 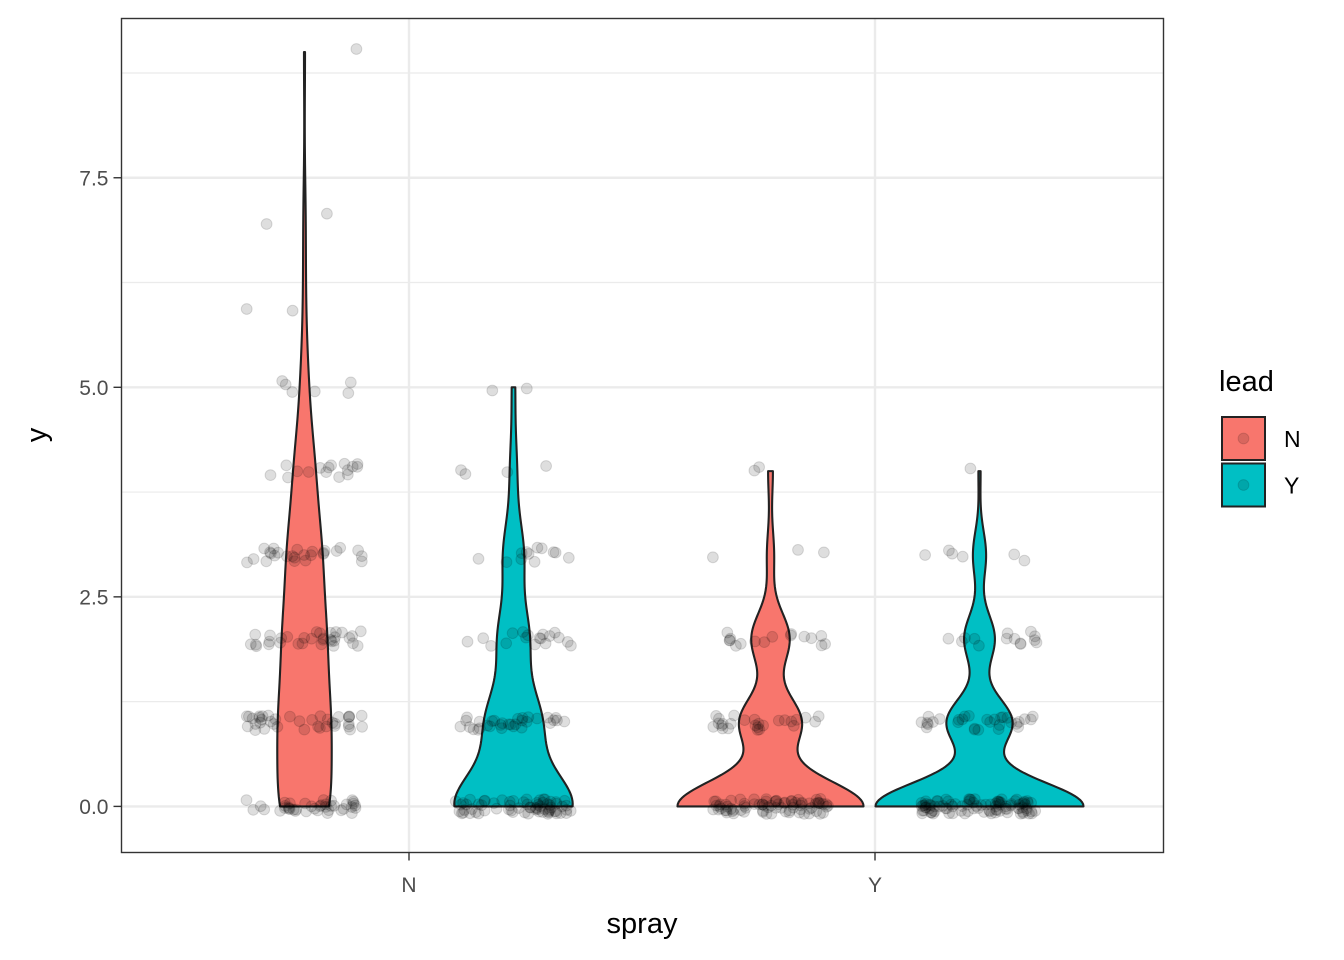 I want to click on legend-key-point, so click(x=1243, y=485).